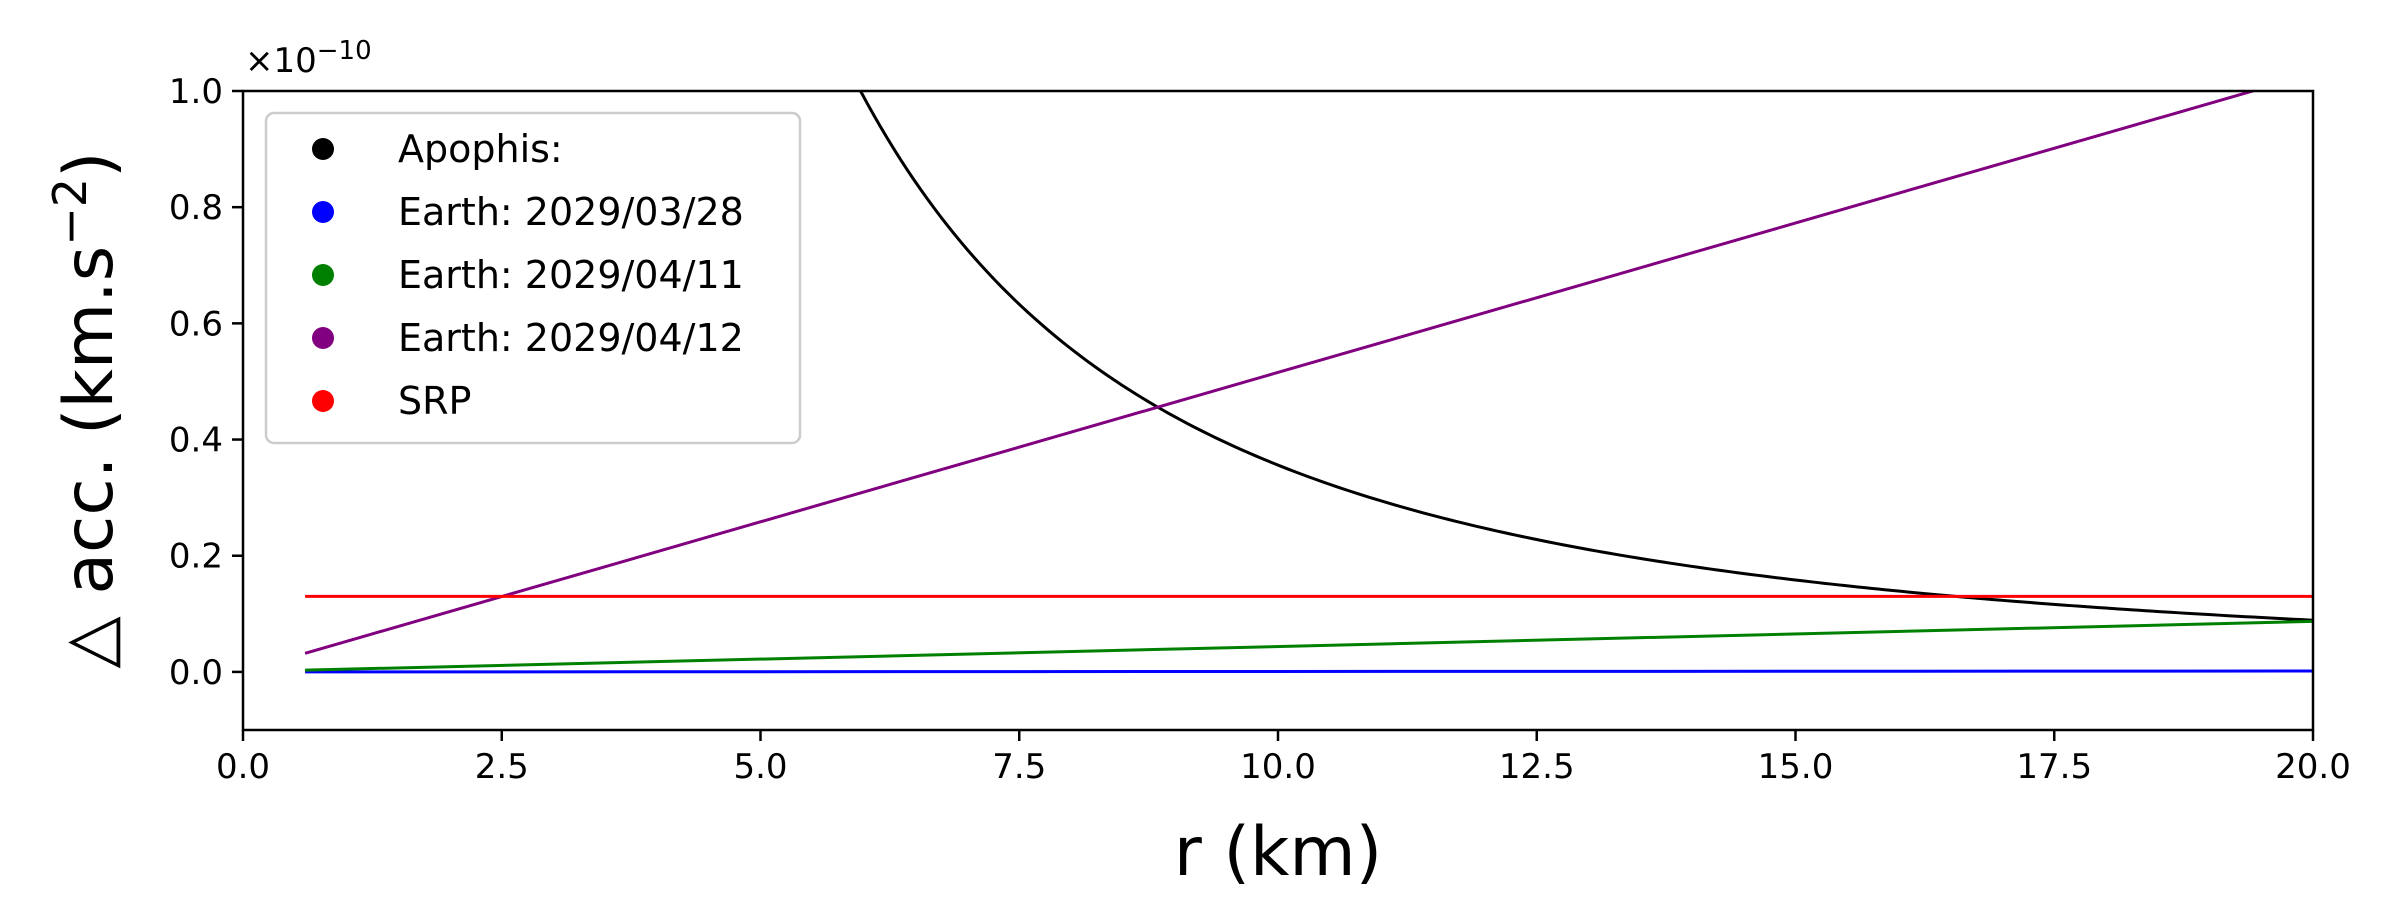 Image resolution: width=2400 pixels, height=900 pixels. I want to click on y-axis: 0.0 0.2 0.4 0.6 0.8 1.0, so click(206, 382).